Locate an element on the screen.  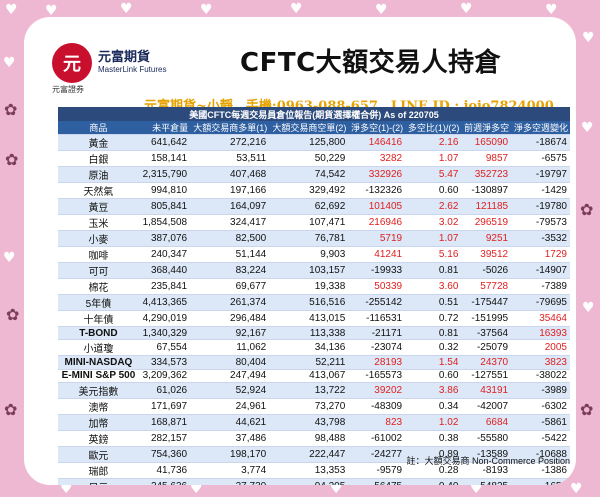
cell-ratio: 0.89 is located at coordinates (433, 454).